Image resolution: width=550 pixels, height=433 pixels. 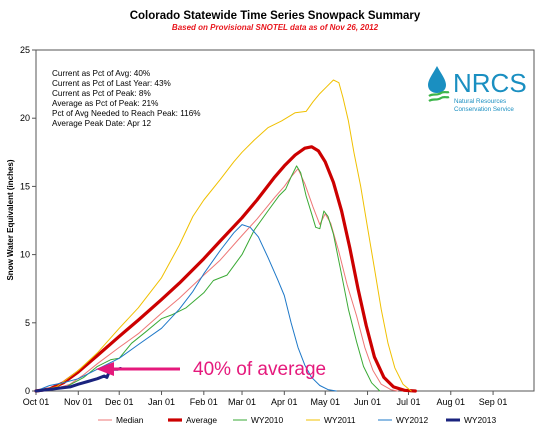 I want to click on stat-line: Current as Pct of Peak: 8%, so click(x=101, y=93).